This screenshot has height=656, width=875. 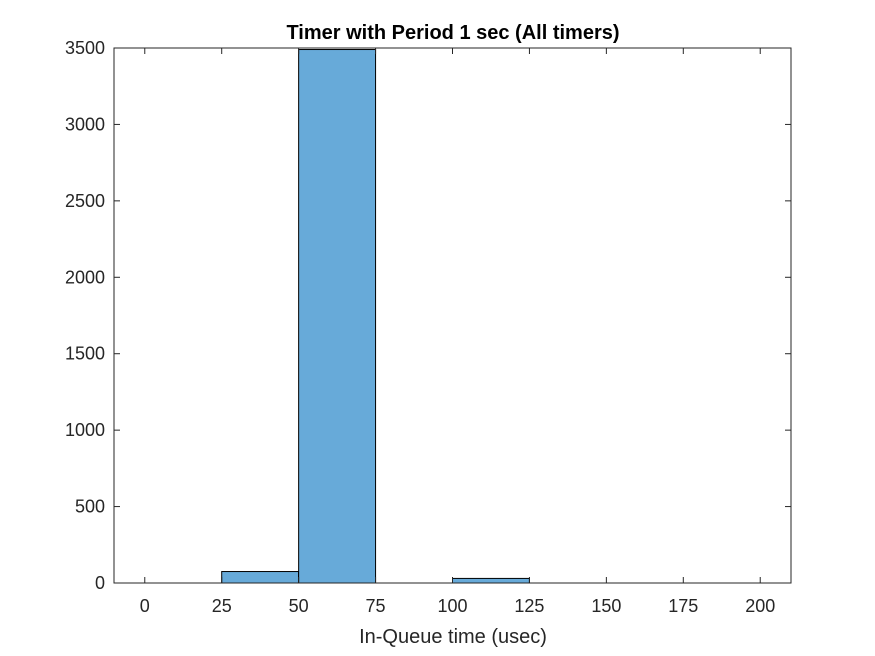 I want to click on x-tick-label: 50, so click(x=299, y=606).